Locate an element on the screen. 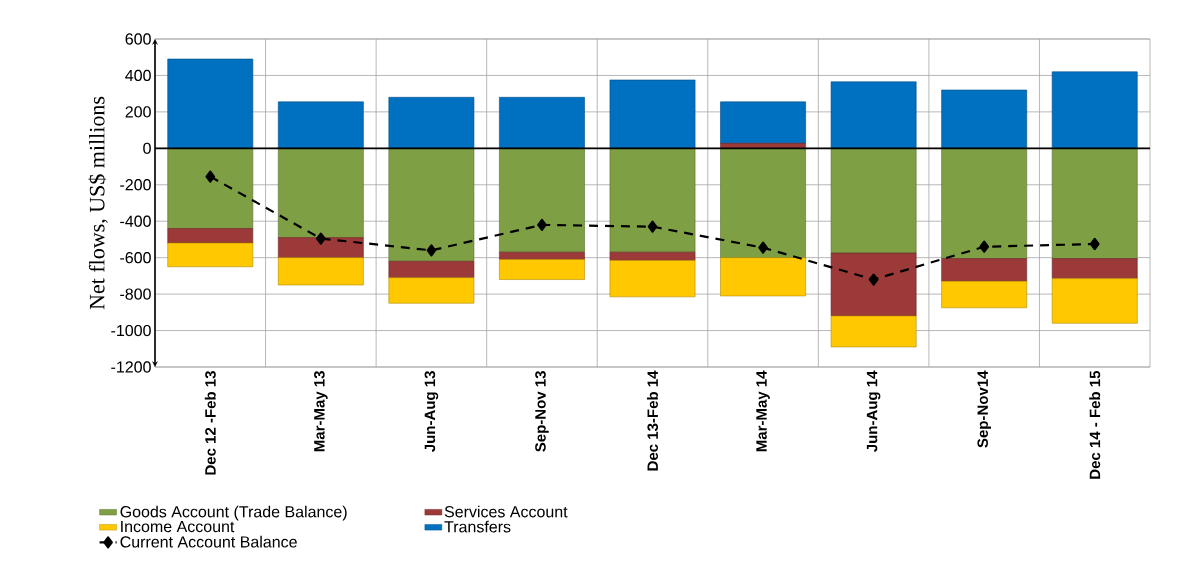  y-tick-label: 0 is located at coordinates (147, 148).